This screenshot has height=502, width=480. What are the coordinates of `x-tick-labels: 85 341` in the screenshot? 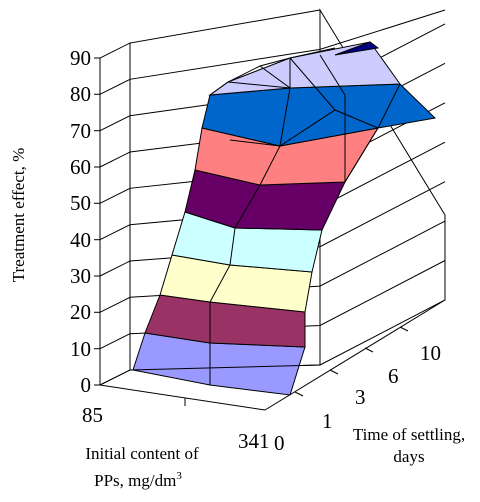 It's located at (176, 428).